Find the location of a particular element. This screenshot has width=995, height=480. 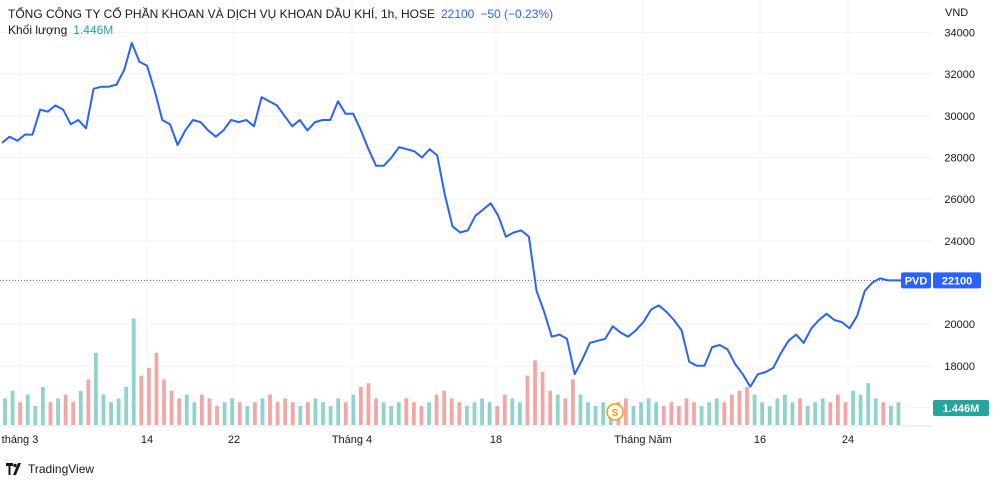

y-tick-label: 30000 is located at coordinates (959, 117).